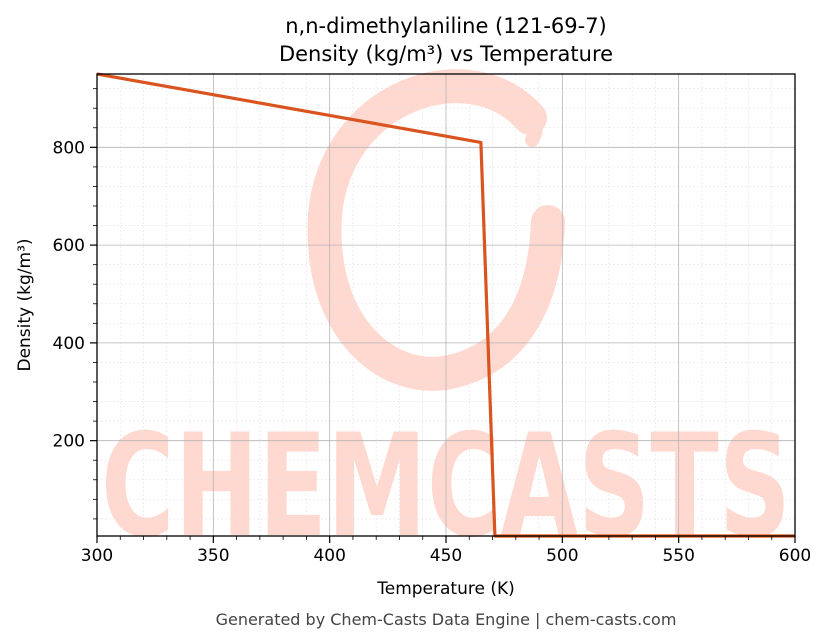 The image size is (830, 644). I want to click on x-tick-label: 300, so click(97, 556).